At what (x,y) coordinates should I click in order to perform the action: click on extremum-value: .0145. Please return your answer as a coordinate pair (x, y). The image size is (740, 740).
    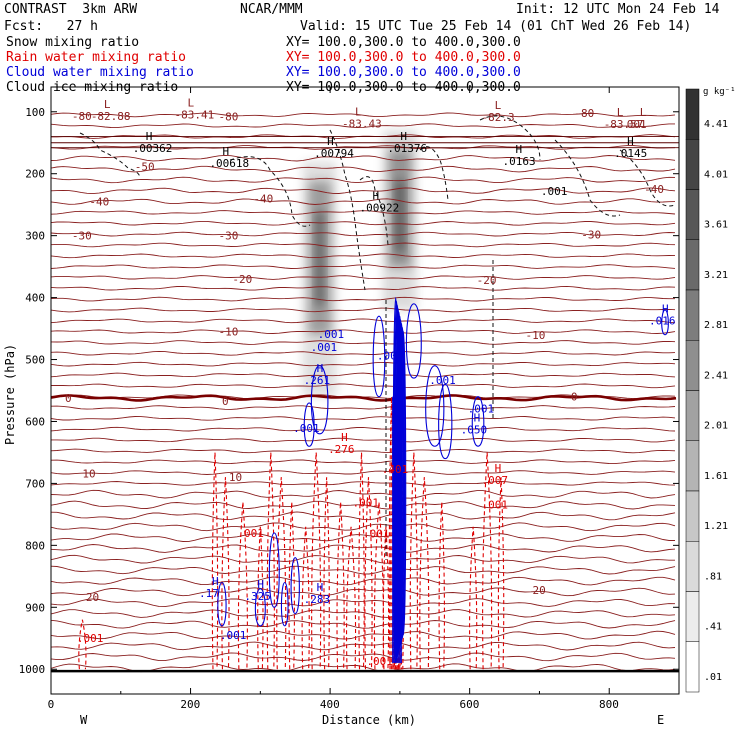
    Looking at the image, I should click on (630, 153).